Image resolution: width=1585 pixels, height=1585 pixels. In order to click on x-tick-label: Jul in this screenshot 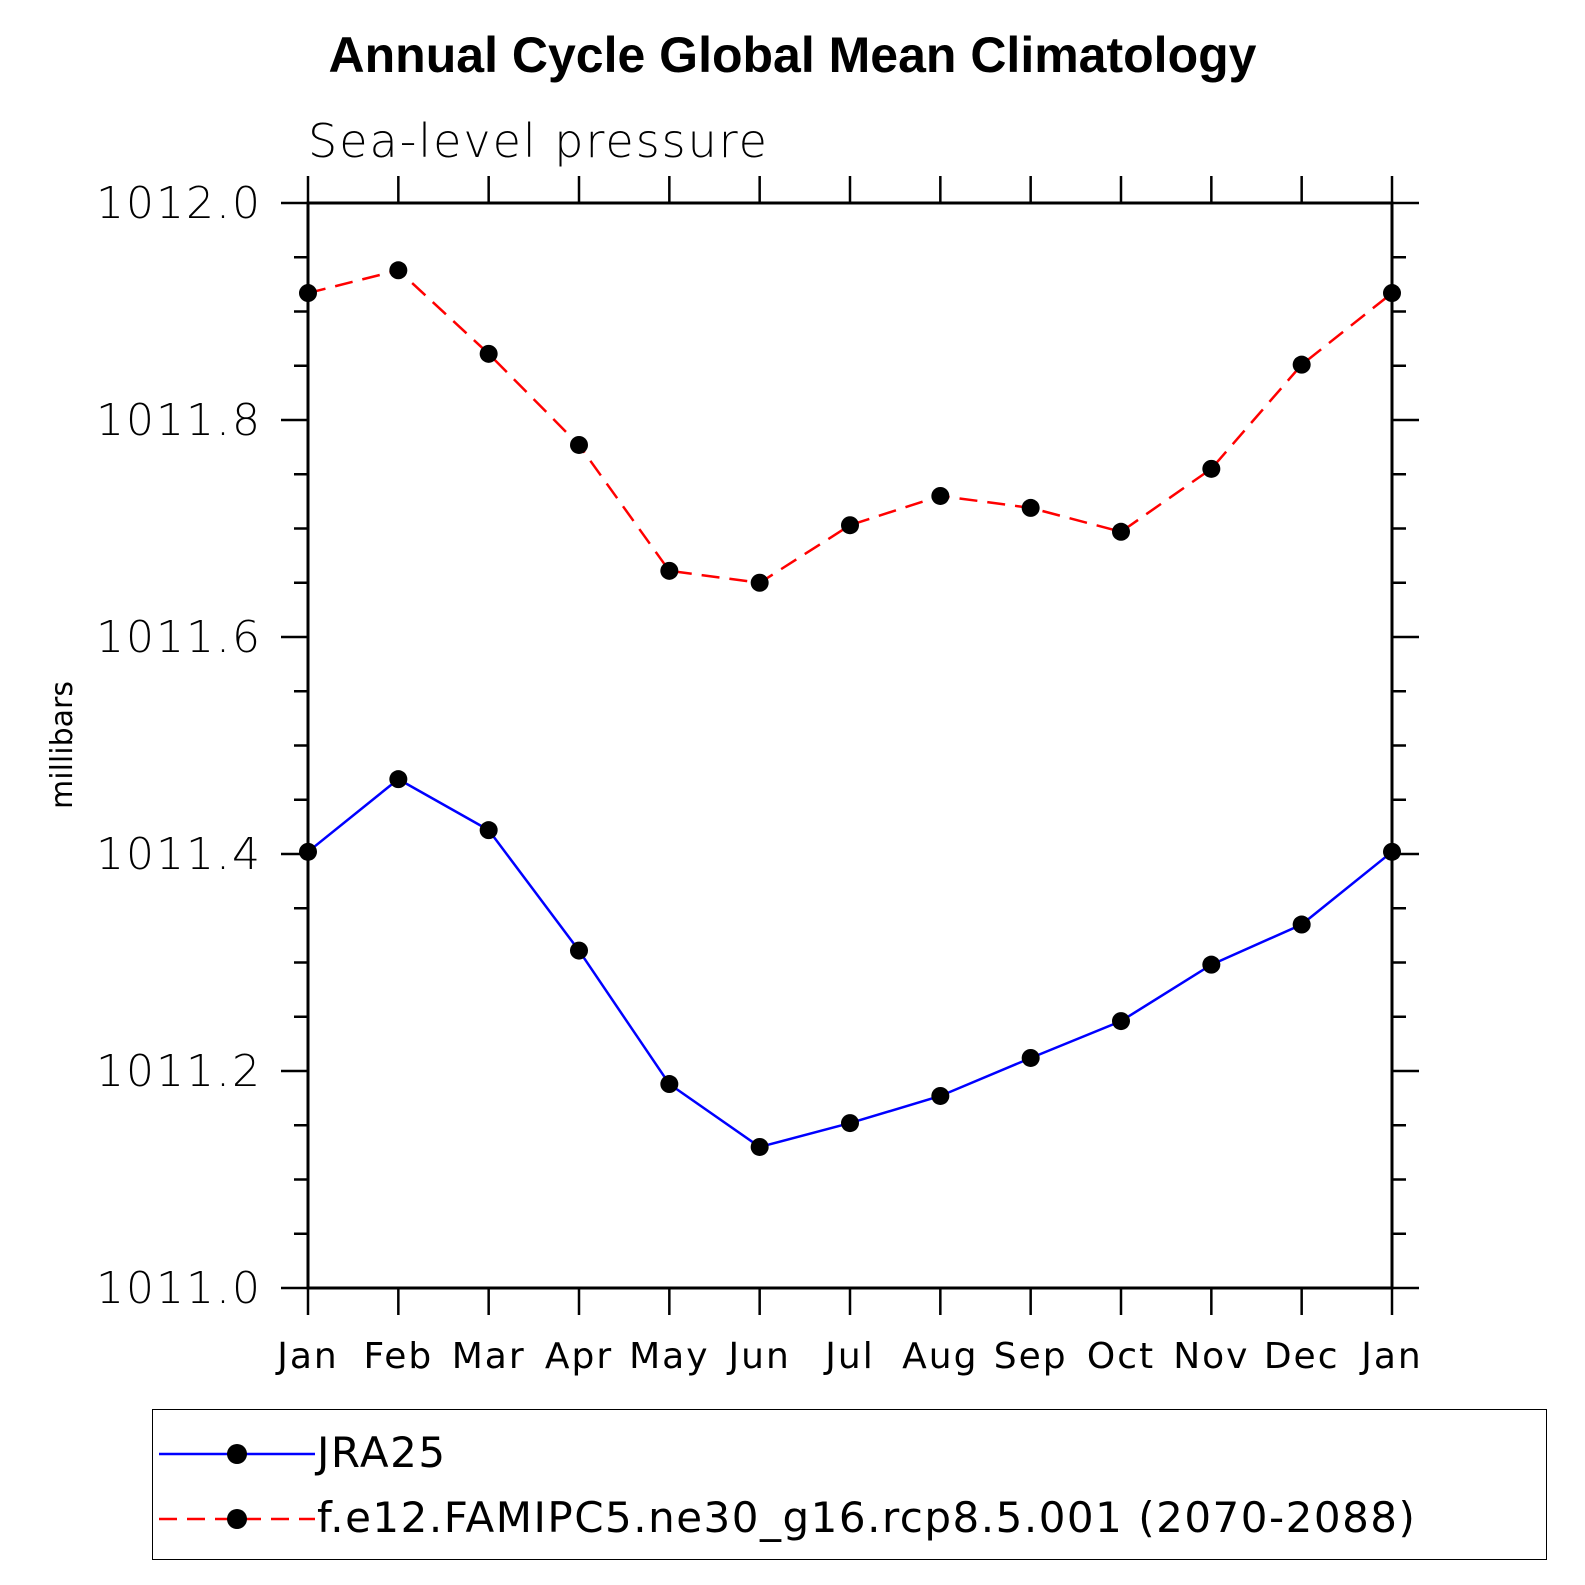, I will do `click(848, 1356)`.